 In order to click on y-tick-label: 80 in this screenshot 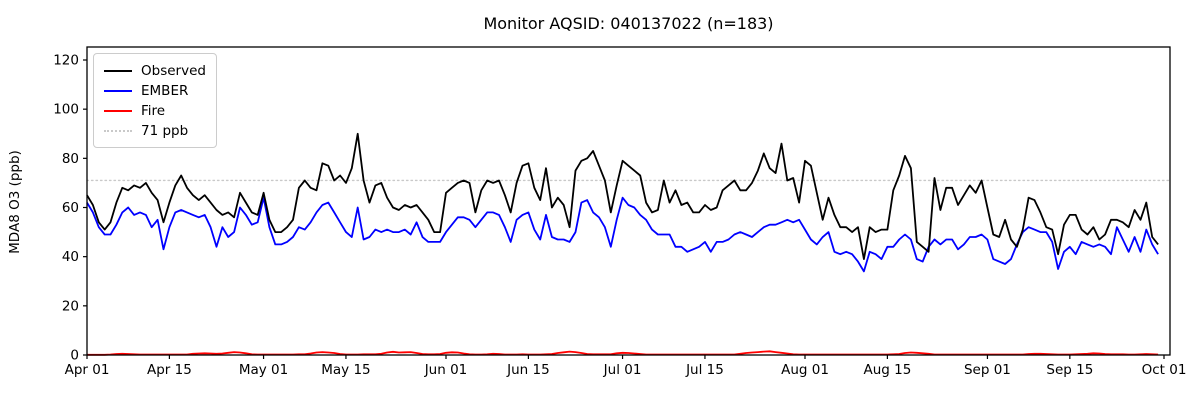, I will do `click(70, 159)`.